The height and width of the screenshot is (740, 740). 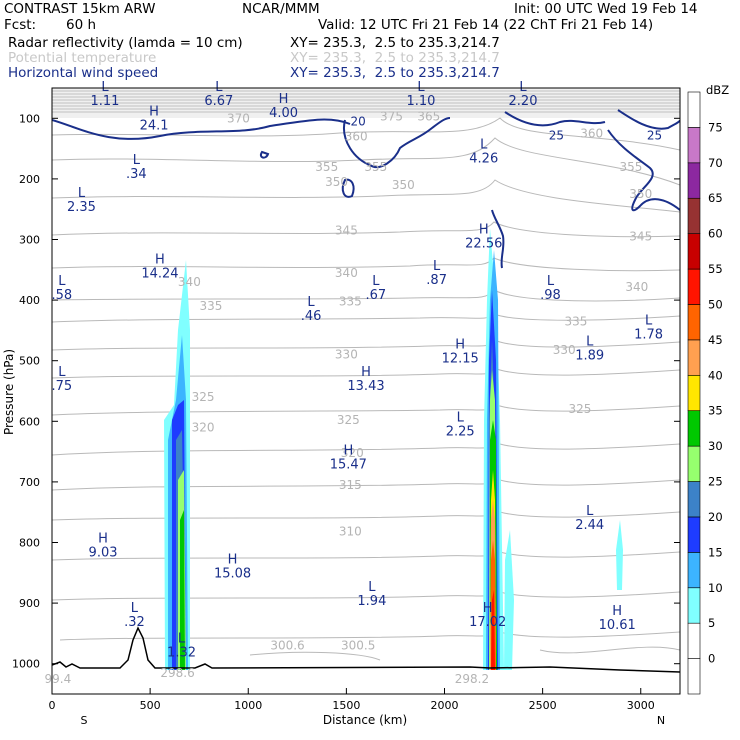 I want to click on hl-value: .46, so click(x=311, y=316).